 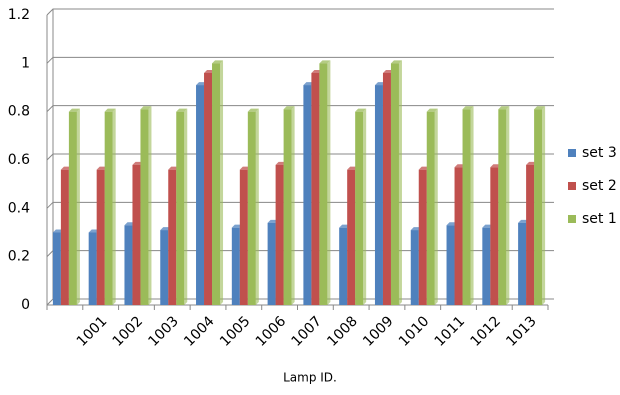 I want to click on x-axis-title: Lamp ID., so click(x=310, y=378).